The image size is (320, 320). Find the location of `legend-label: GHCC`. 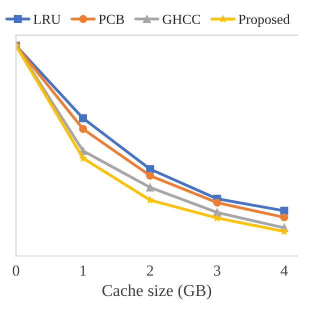

legend-label: GHCC is located at coordinates (181, 19).